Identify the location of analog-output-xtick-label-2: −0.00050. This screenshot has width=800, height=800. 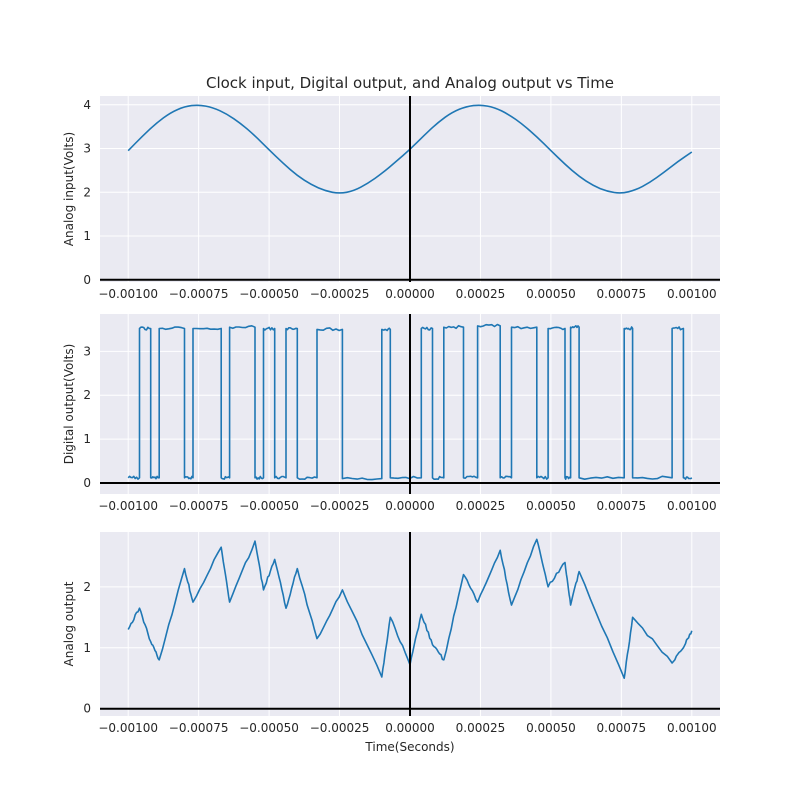
(269, 728).